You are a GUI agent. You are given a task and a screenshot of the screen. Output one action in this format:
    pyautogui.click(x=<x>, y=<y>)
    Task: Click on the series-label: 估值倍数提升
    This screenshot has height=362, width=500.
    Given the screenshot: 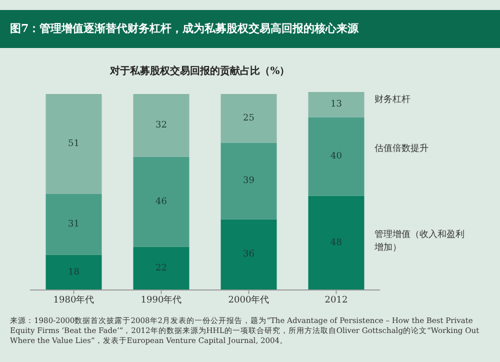 What is the action you would take?
    pyautogui.click(x=402, y=149)
    